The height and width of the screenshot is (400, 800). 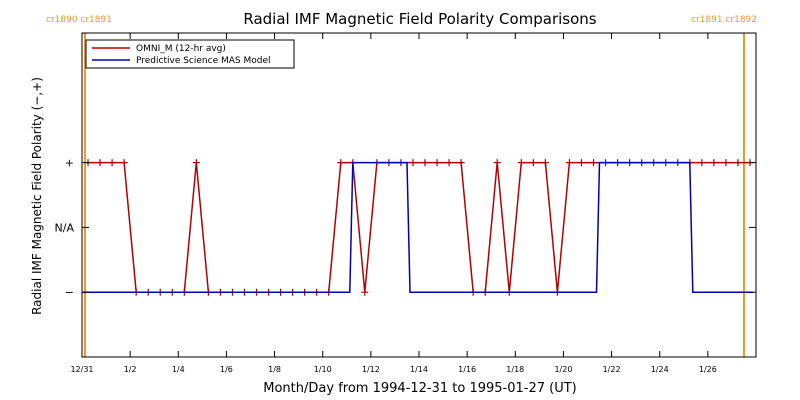 What do you see at coordinates (515, 369) in the screenshot?
I see `x-tick-label-9: 1/18` at bounding box center [515, 369].